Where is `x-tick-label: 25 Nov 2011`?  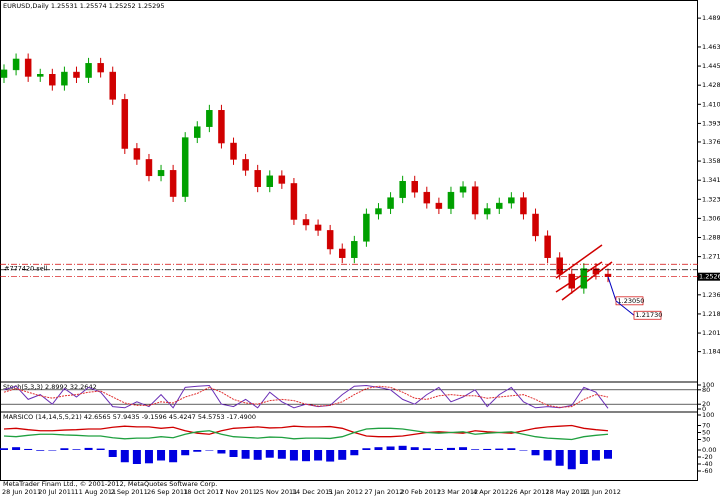
x-tick-label: 25 Nov 2011 is located at coordinates (277, 492).